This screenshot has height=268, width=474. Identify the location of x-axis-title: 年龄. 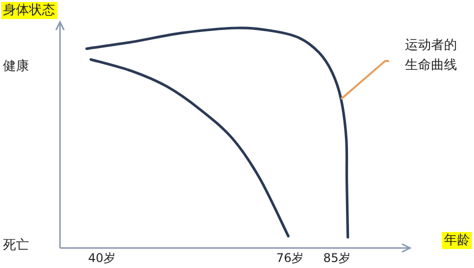
(457, 240).